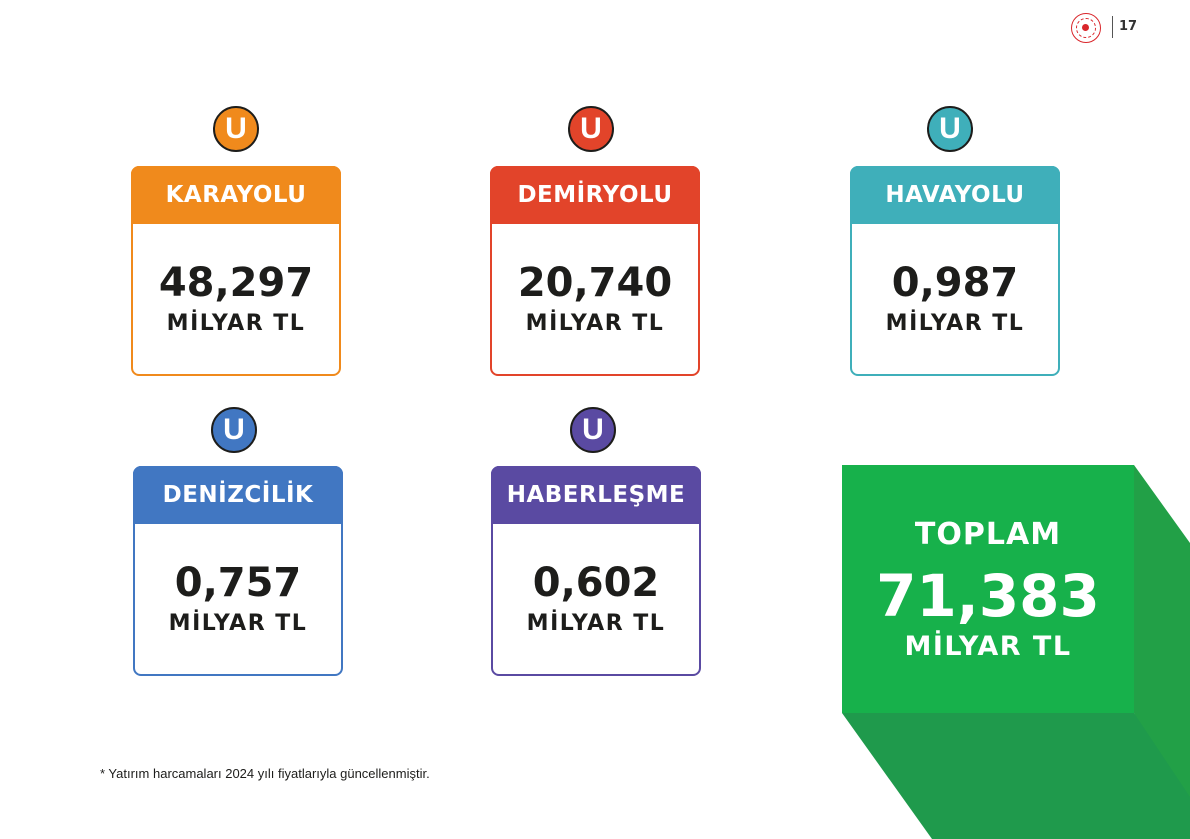 This screenshot has width=1190, height=839. What do you see at coordinates (988, 534) in the screenshot?
I see `total-label: TOPLAM` at bounding box center [988, 534].